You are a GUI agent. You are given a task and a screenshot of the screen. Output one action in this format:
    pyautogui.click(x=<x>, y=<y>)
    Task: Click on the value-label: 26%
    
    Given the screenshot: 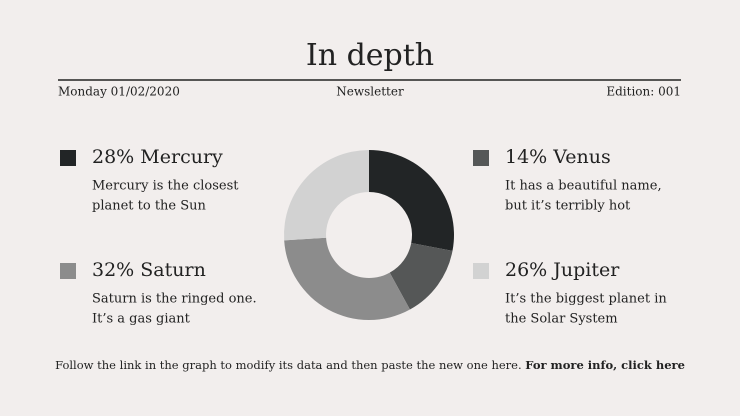 What is the action you would take?
    pyautogui.click(x=526, y=270)
    